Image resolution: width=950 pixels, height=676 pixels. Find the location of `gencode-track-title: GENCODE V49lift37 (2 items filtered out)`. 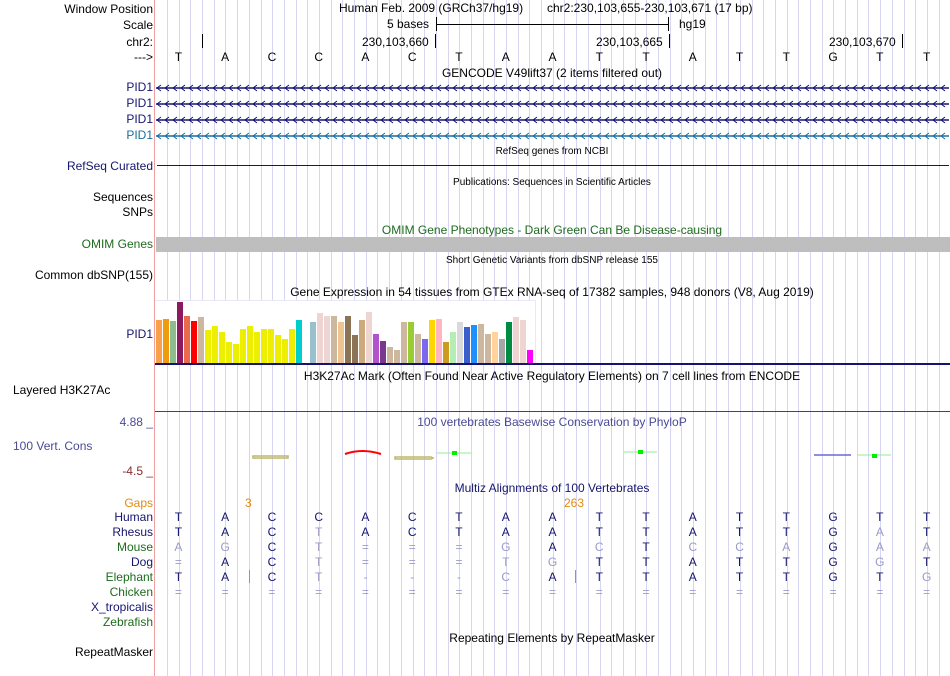

gencode-track-title: GENCODE V49lift37 (2 items filtered out) is located at coordinates (552, 73).